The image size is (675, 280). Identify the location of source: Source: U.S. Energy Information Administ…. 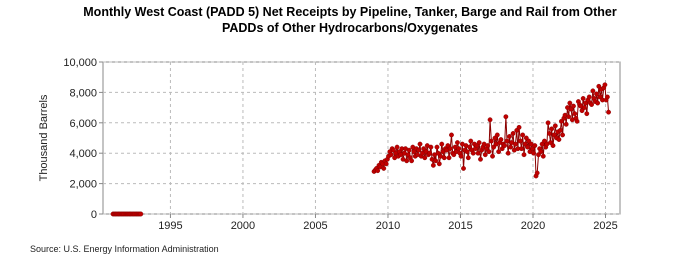
(124, 249).